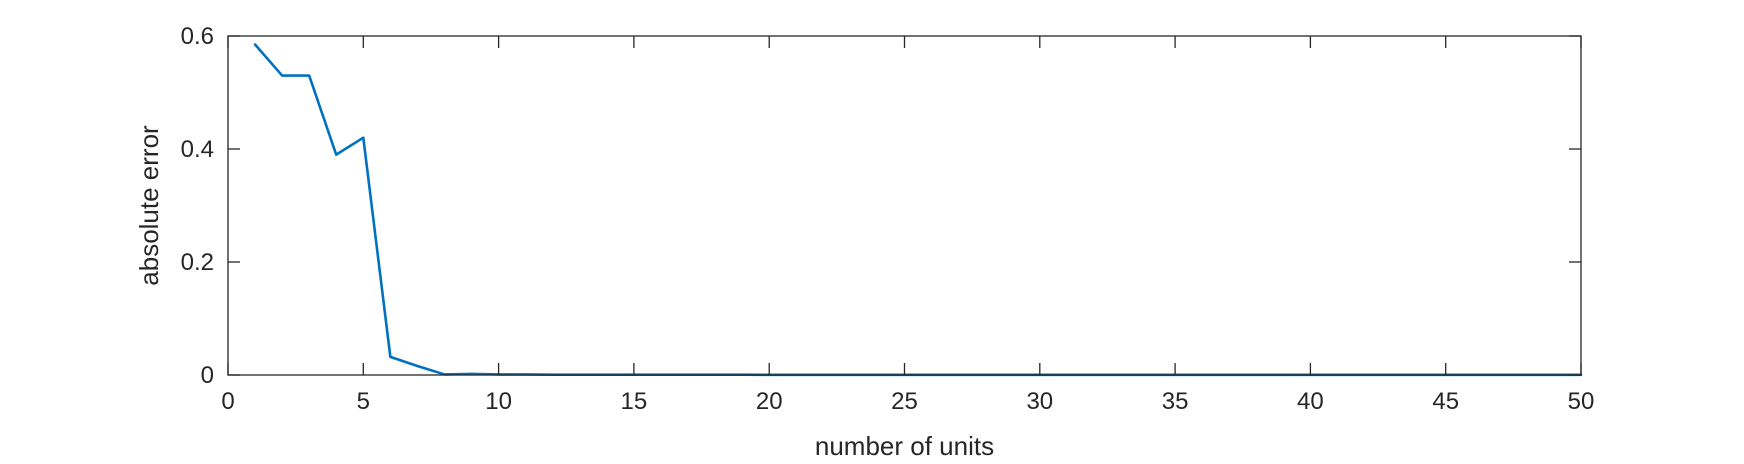  What do you see at coordinates (207, 375) in the screenshot?
I see `y-tick-label: 0` at bounding box center [207, 375].